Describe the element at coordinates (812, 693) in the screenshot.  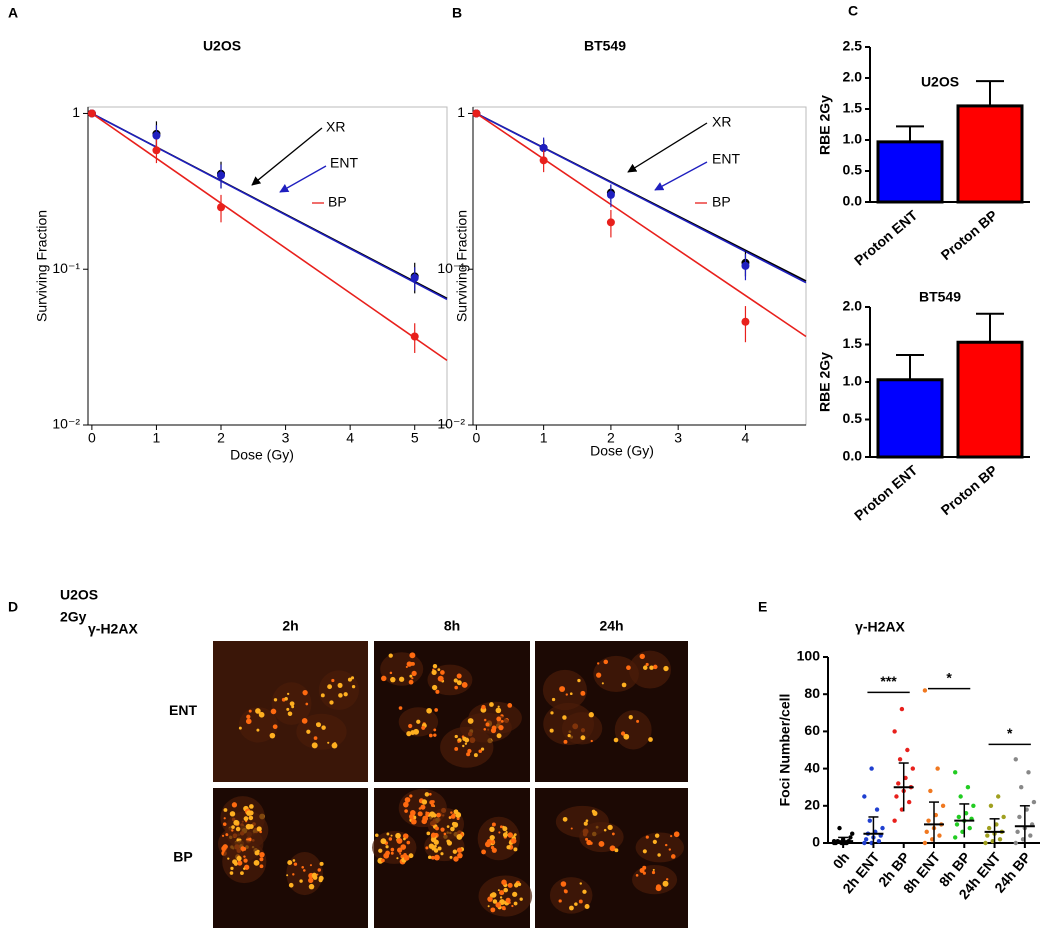
I see `y-tick-label: 80` at that location.